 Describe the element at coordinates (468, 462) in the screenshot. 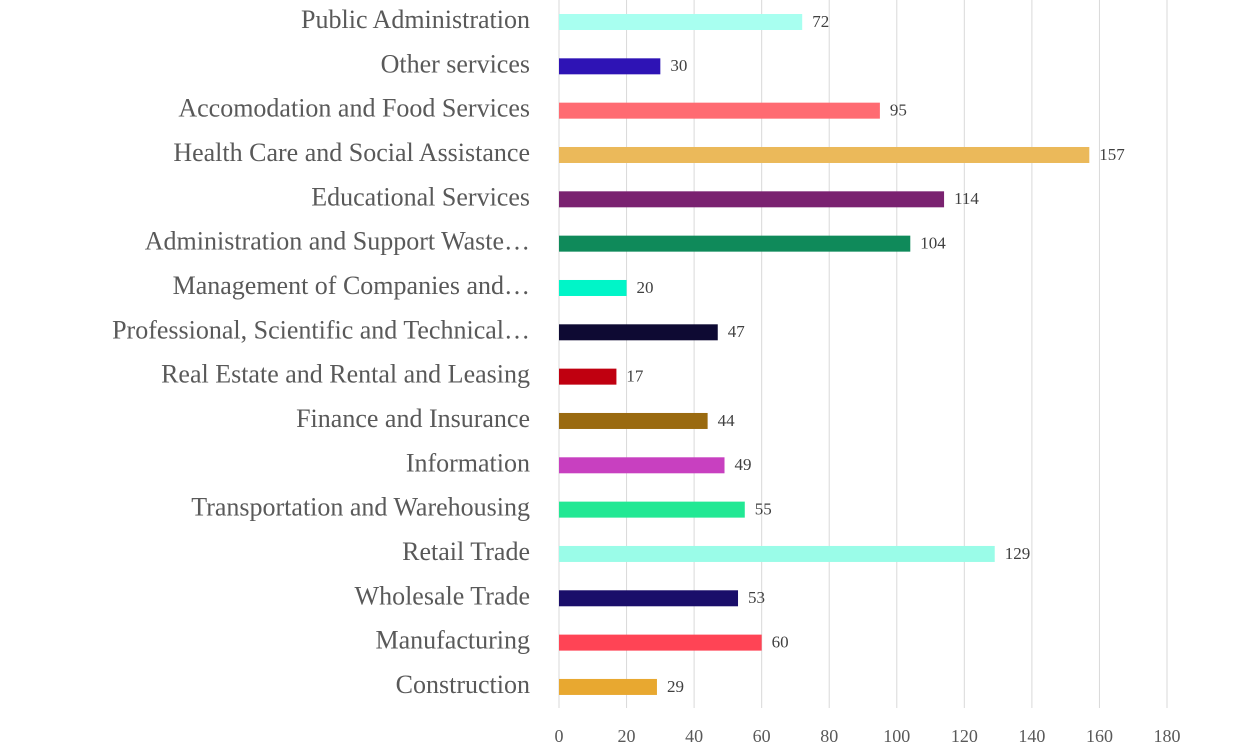

I see `category-label: Information` at that location.